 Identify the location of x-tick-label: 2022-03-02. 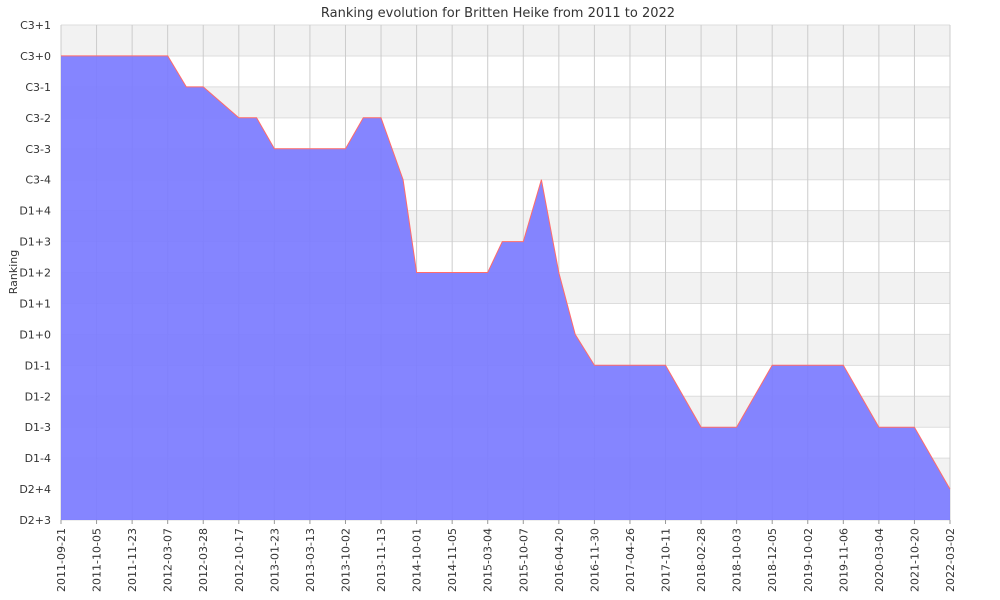
(950, 560).